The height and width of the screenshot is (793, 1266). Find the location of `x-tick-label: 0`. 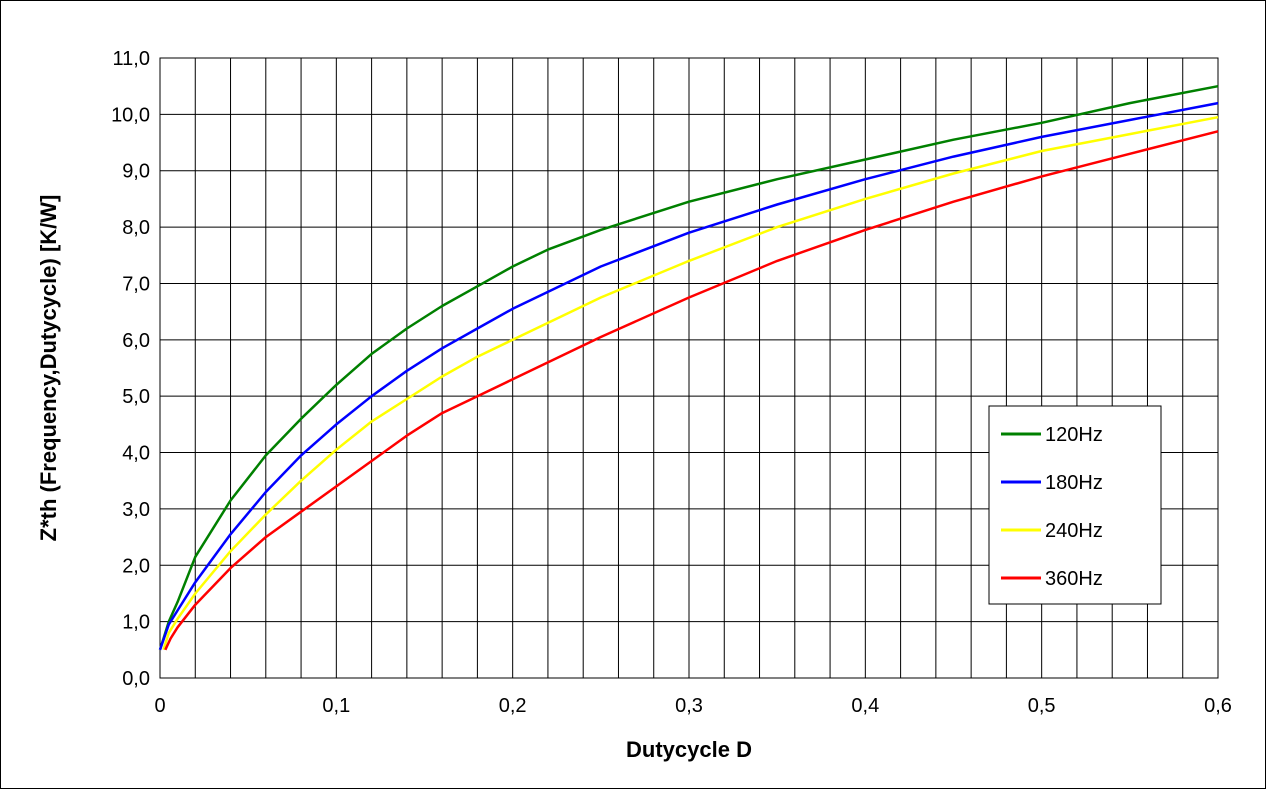

x-tick-label: 0 is located at coordinates (159, 706).